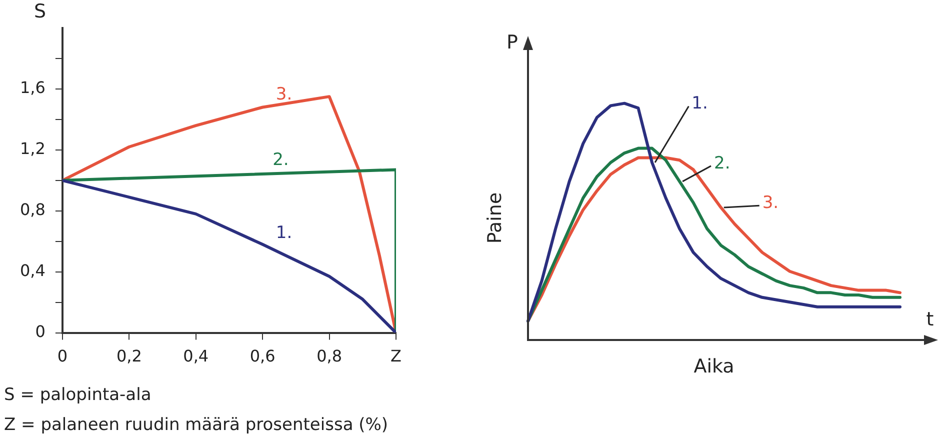 Image resolution: width=942 pixels, height=447 pixels. Describe the element at coordinates (495, 218) in the screenshot. I see `y-axis-title: Paine` at that location.